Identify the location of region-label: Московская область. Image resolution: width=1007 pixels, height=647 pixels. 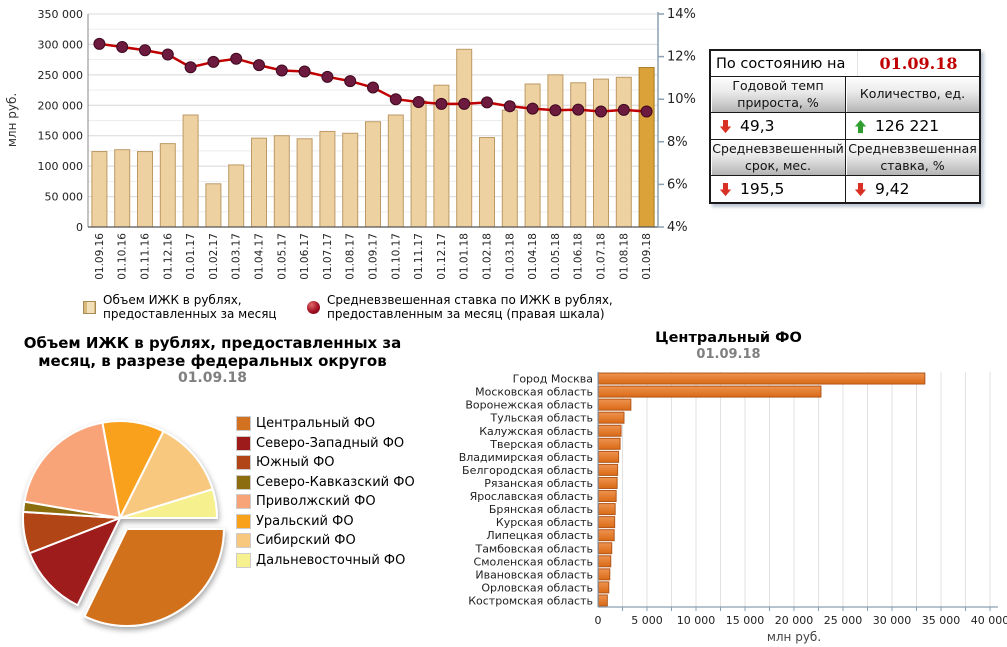
(534, 392).